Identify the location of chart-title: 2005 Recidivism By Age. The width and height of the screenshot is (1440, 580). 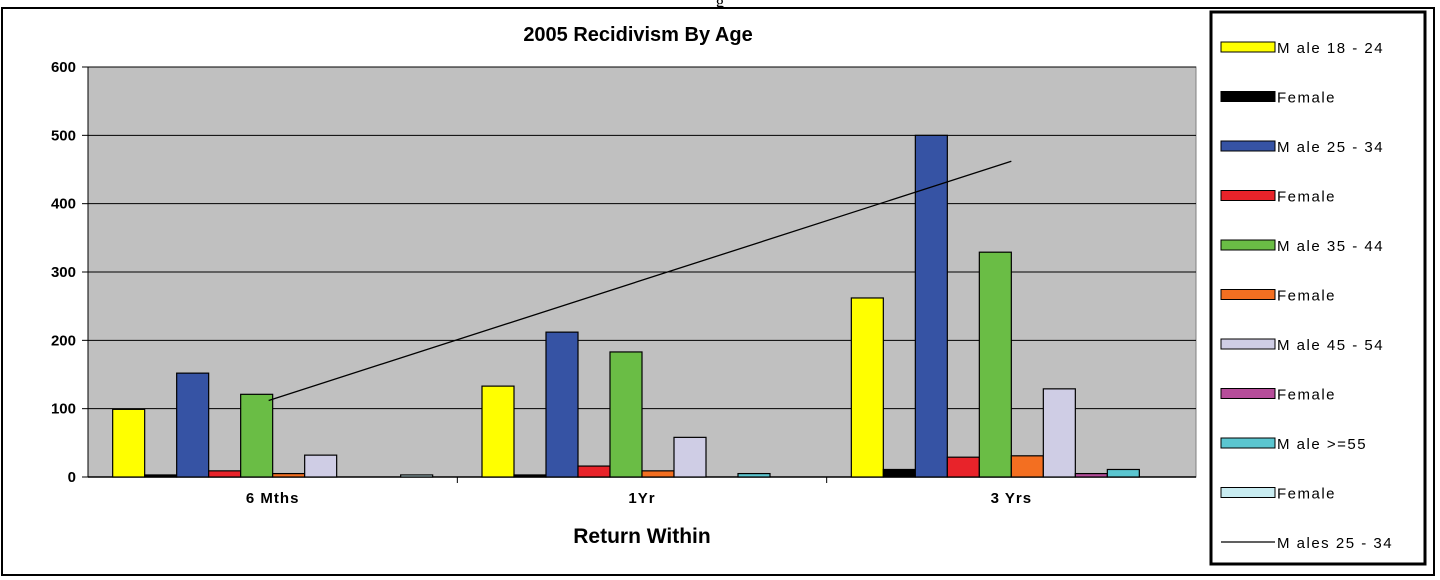
(637, 35).